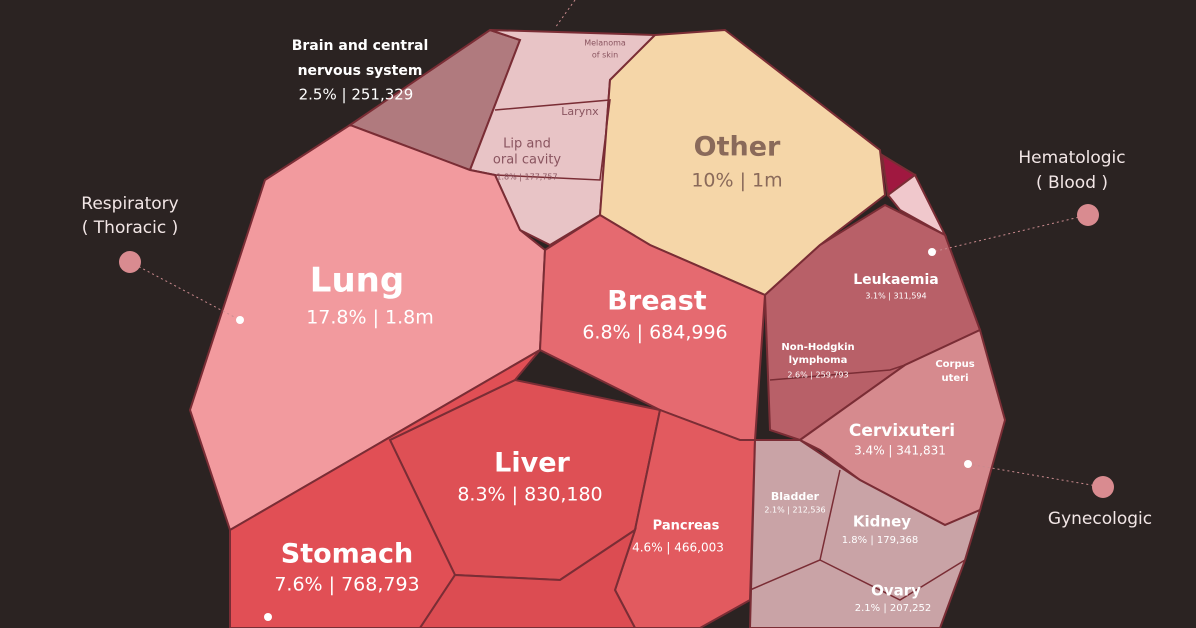 This screenshot has width=1196, height=628. I want to click on stats: 3.4% | 341,831, so click(900, 451).